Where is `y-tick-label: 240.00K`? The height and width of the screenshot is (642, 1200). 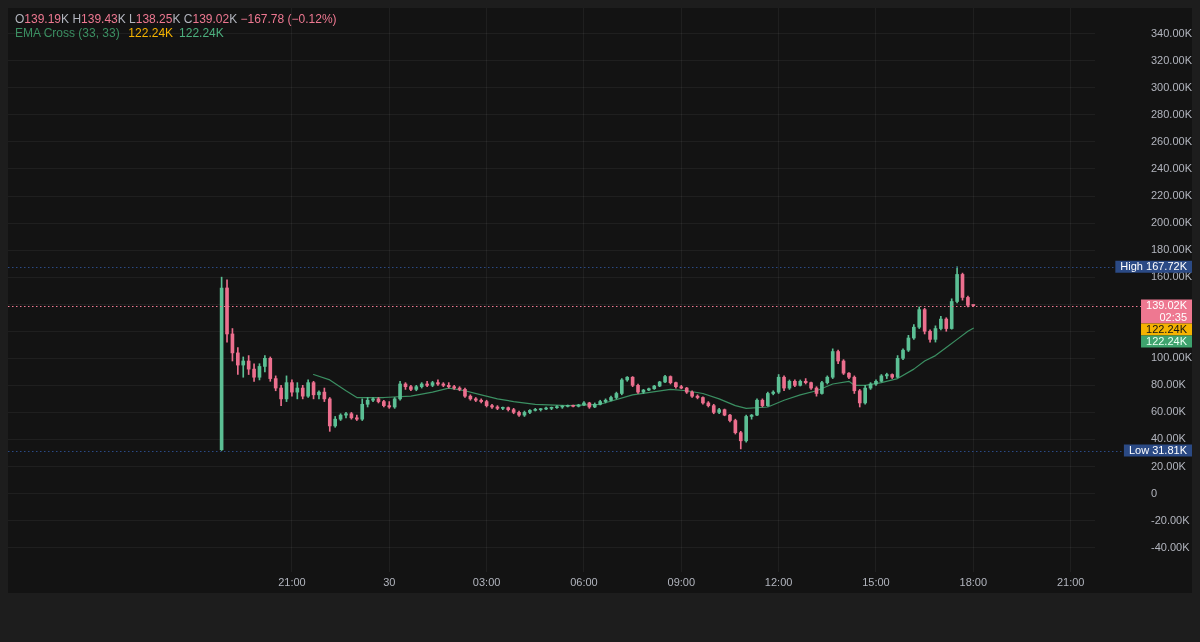
y-tick-label: 240.00K is located at coordinates (1172, 167).